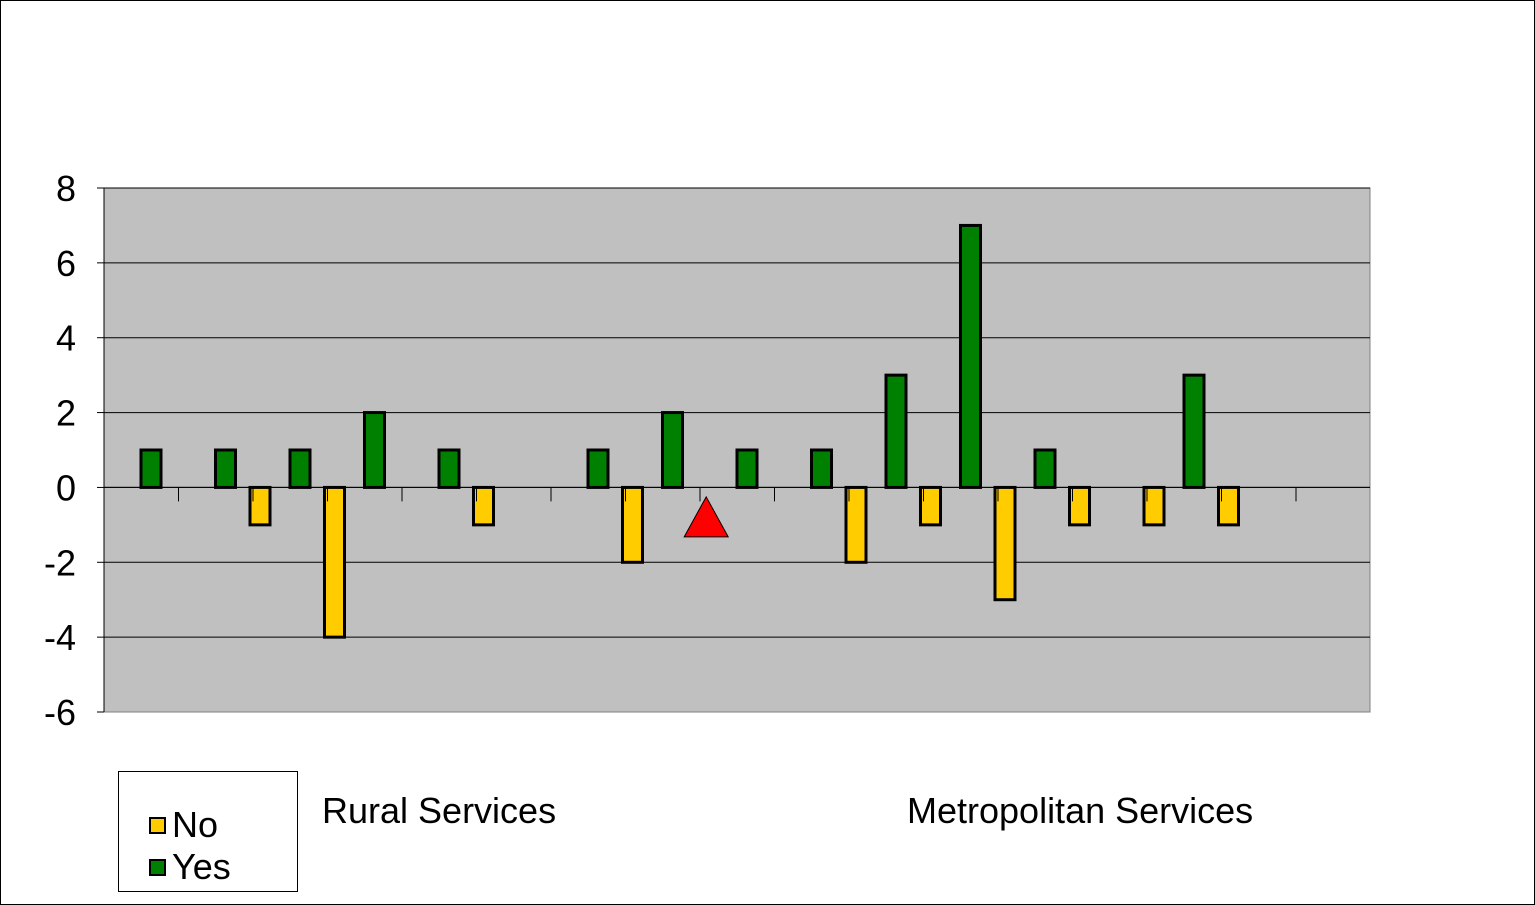 The width and height of the screenshot is (1535, 905). What do you see at coordinates (201, 866) in the screenshot?
I see `legend-label-yes: Yes` at bounding box center [201, 866].